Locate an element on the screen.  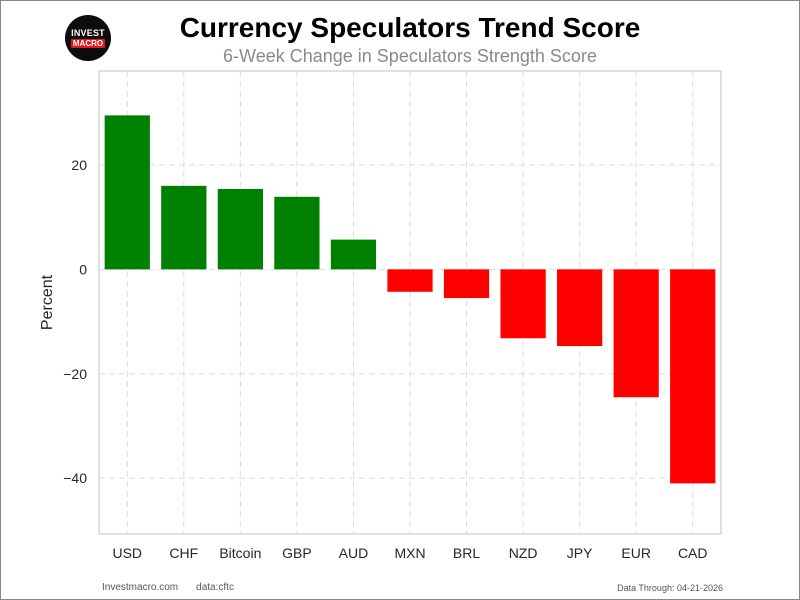
bar-chf is located at coordinates (184, 227).